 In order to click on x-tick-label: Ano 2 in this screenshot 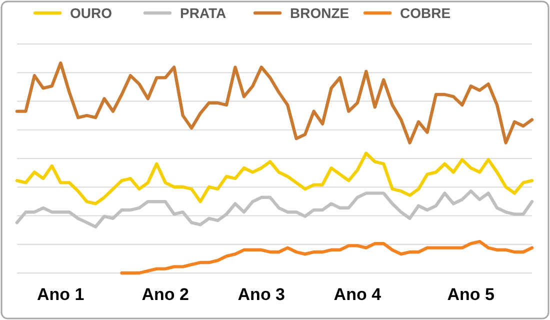, I will do `click(166, 294)`.